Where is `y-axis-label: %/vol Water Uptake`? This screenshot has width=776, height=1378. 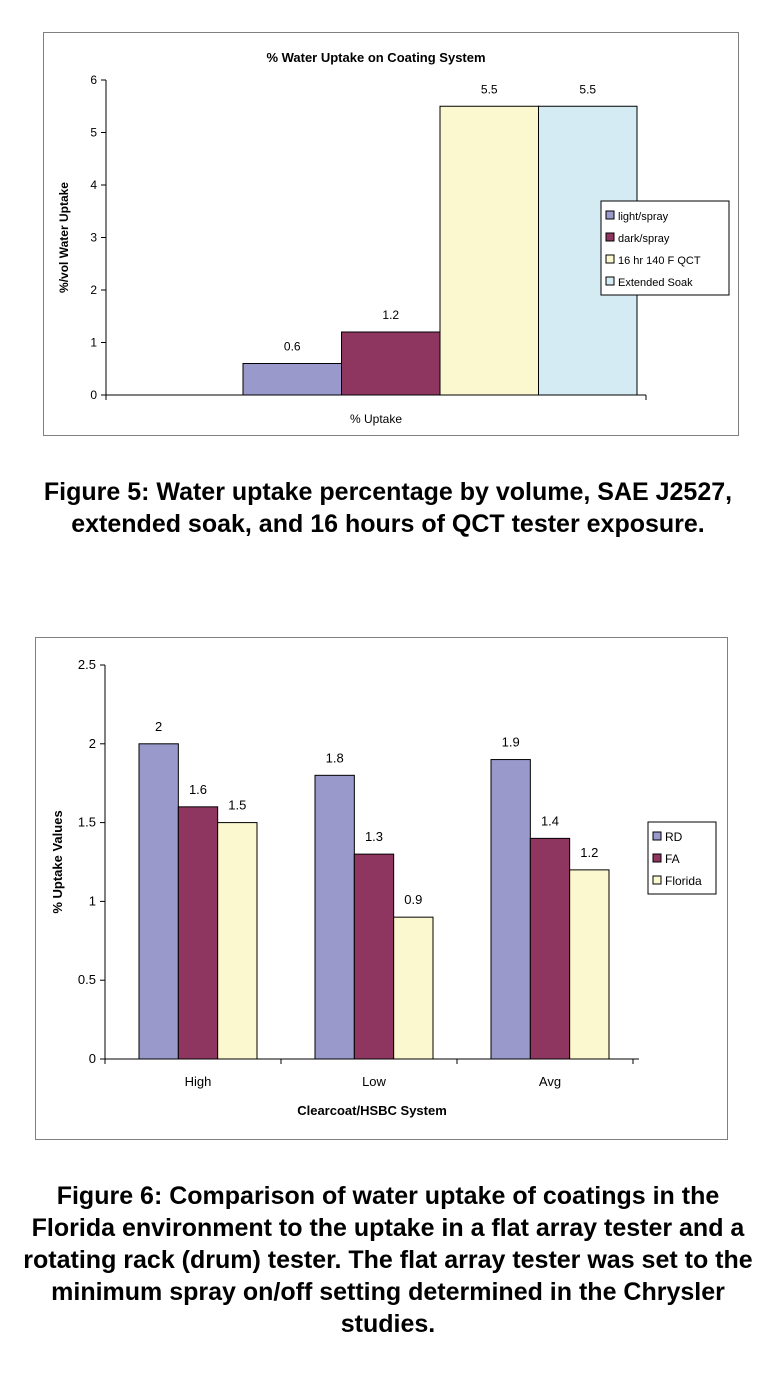
y-axis-label: %/vol Water Uptake is located at coordinates (64, 237).